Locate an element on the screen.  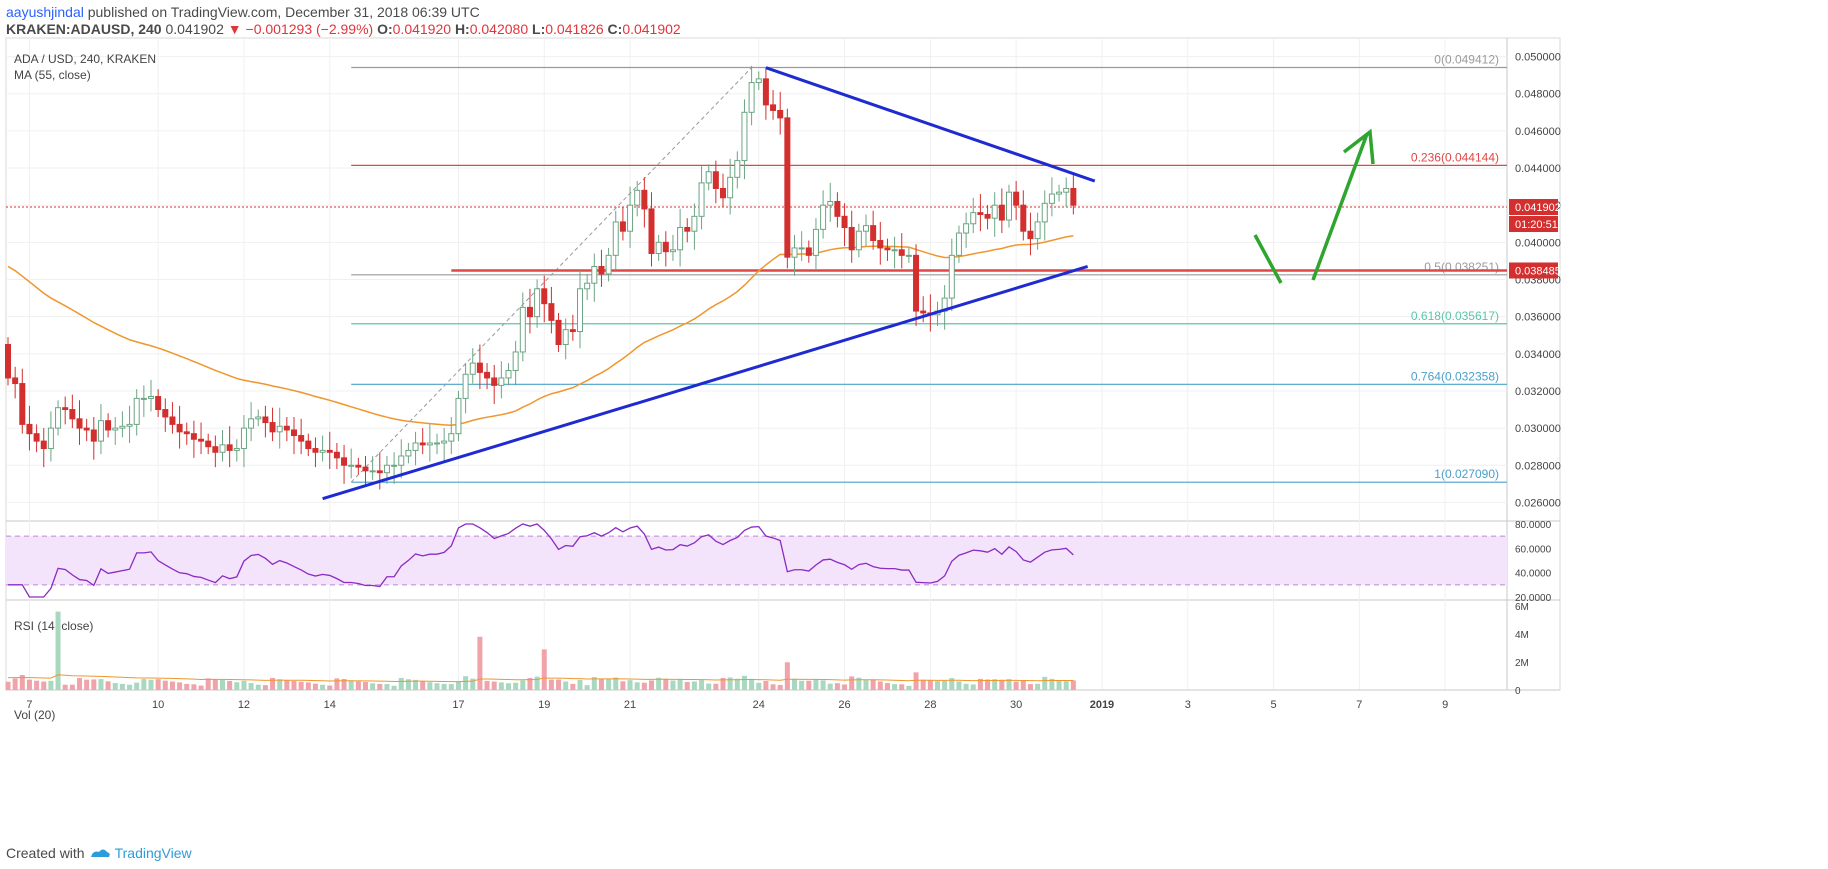
tradingview-link: TradingView is located at coordinates (153, 853).